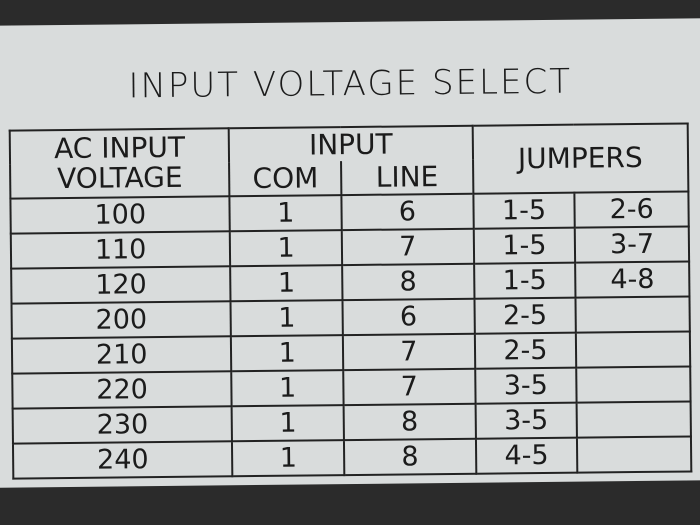  What do you see at coordinates (121, 285) in the screenshot?
I see `cell-voltage: 120` at bounding box center [121, 285].